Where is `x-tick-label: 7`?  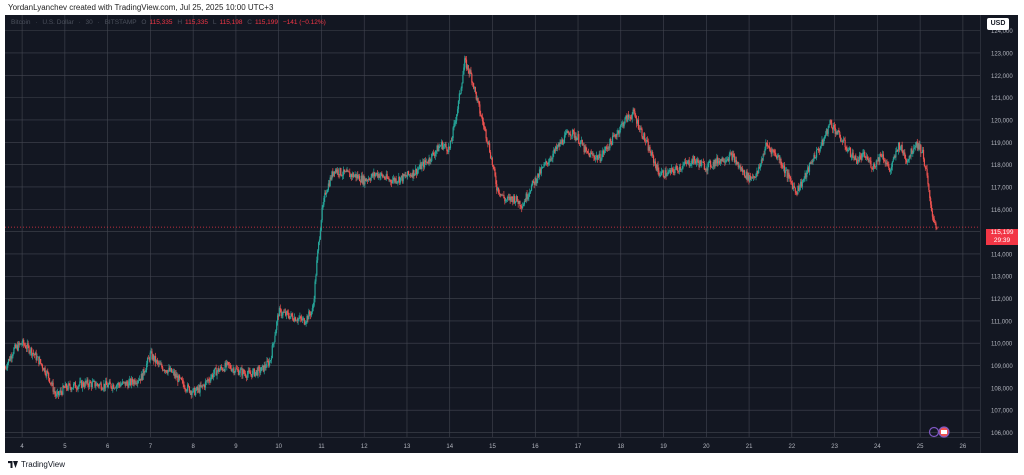 x-tick-label: 7 is located at coordinates (151, 447).